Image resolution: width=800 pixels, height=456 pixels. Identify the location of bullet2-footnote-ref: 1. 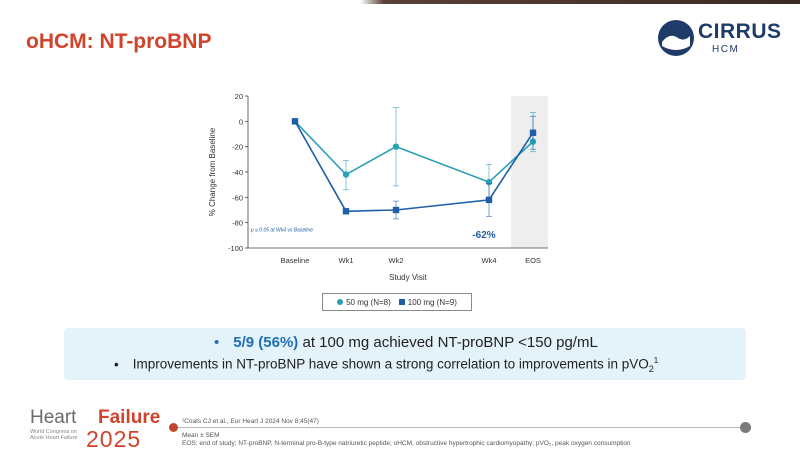
(656, 360).